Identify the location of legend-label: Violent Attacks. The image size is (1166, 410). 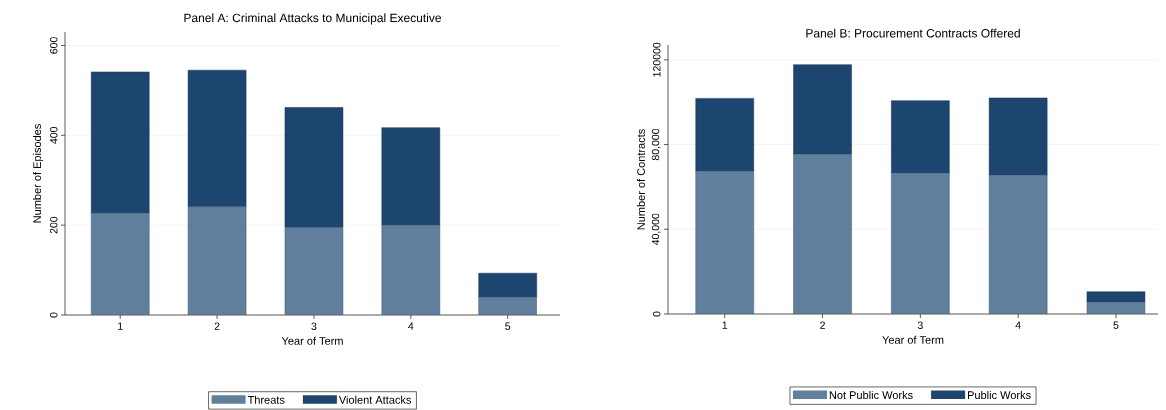
(375, 399).